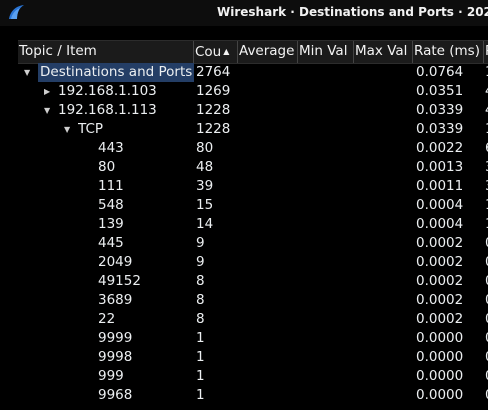  Describe the element at coordinates (205, 205) in the screenshot. I see `count-cell: 15` at that location.